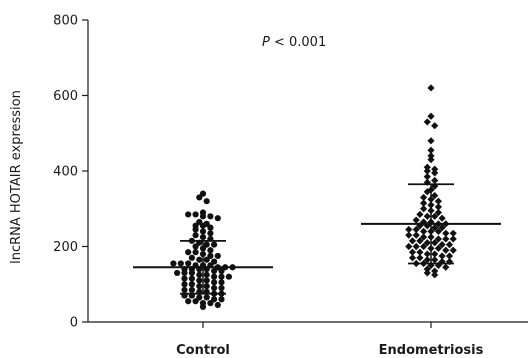 This screenshot has width=531, height=358. I want to click on x-category-label: Control, so click(203, 350).